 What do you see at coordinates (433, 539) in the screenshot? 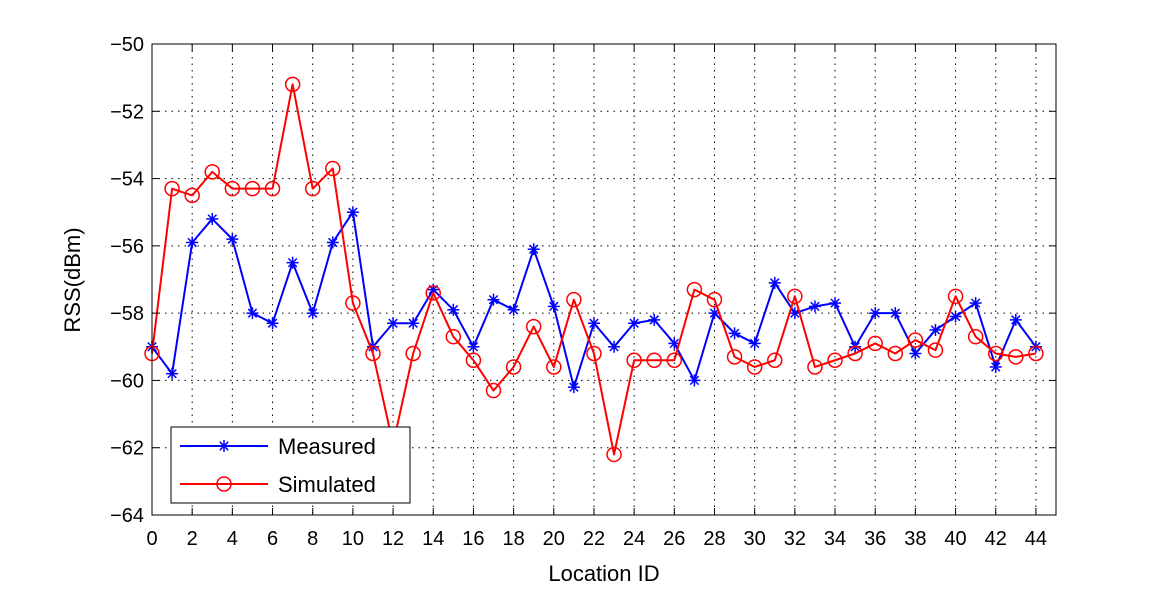
I see `x-tick-label: 14` at bounding box center [433, 539].